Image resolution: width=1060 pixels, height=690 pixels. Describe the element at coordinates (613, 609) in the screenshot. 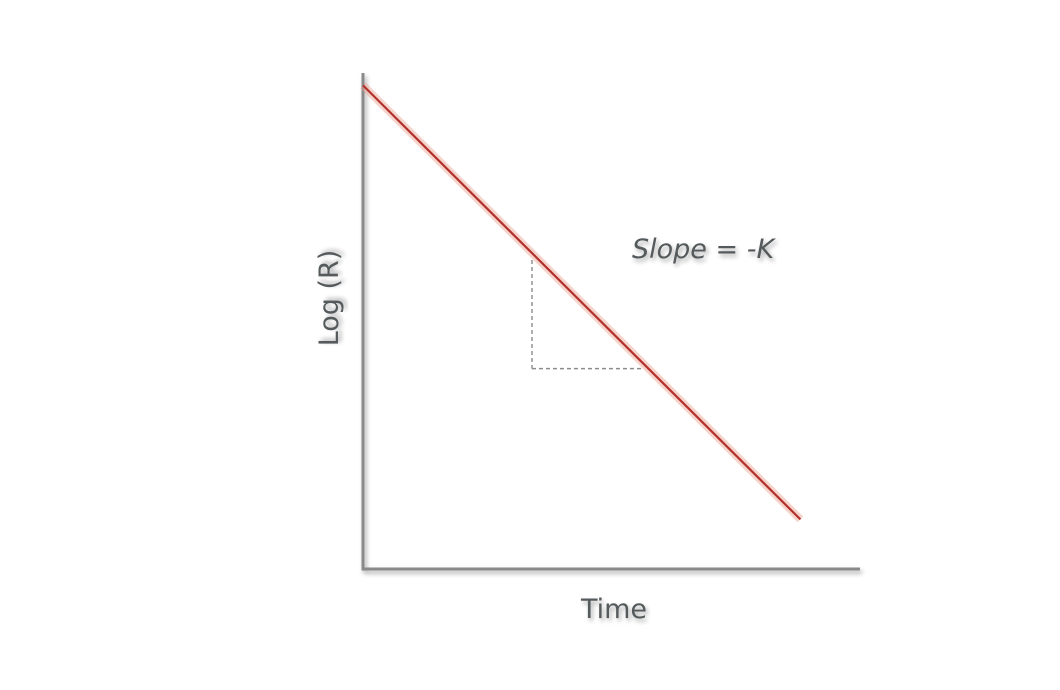

I see `x-axis-title: Time` at that location.